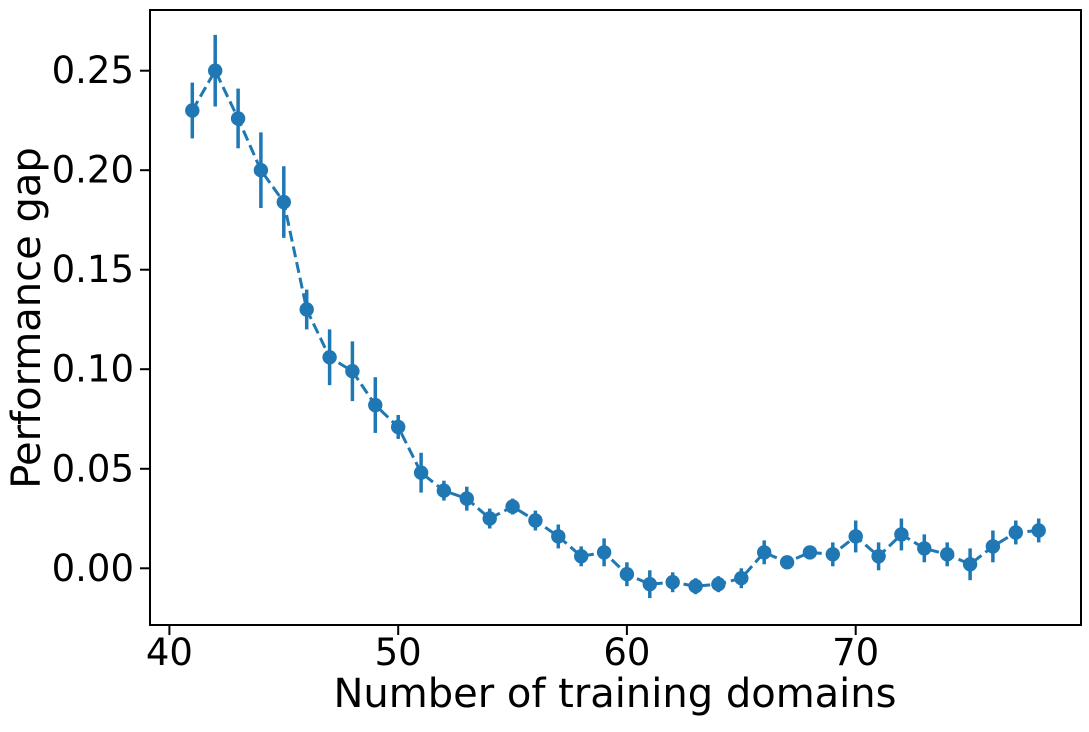  What do you see at coordinates (93, 70) in the screenshot?
I see `y-tick-label: 0.25` at bounding box center [93, 70].